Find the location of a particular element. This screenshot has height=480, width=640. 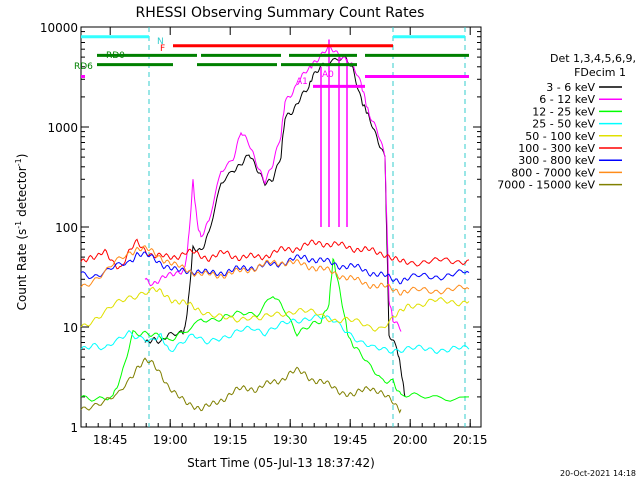

series-line-50-100-kev is located at coordinates (275, 309).